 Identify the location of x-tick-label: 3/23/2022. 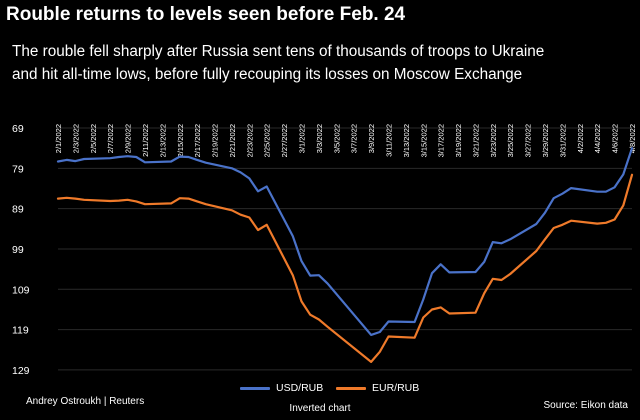
(493, 140).